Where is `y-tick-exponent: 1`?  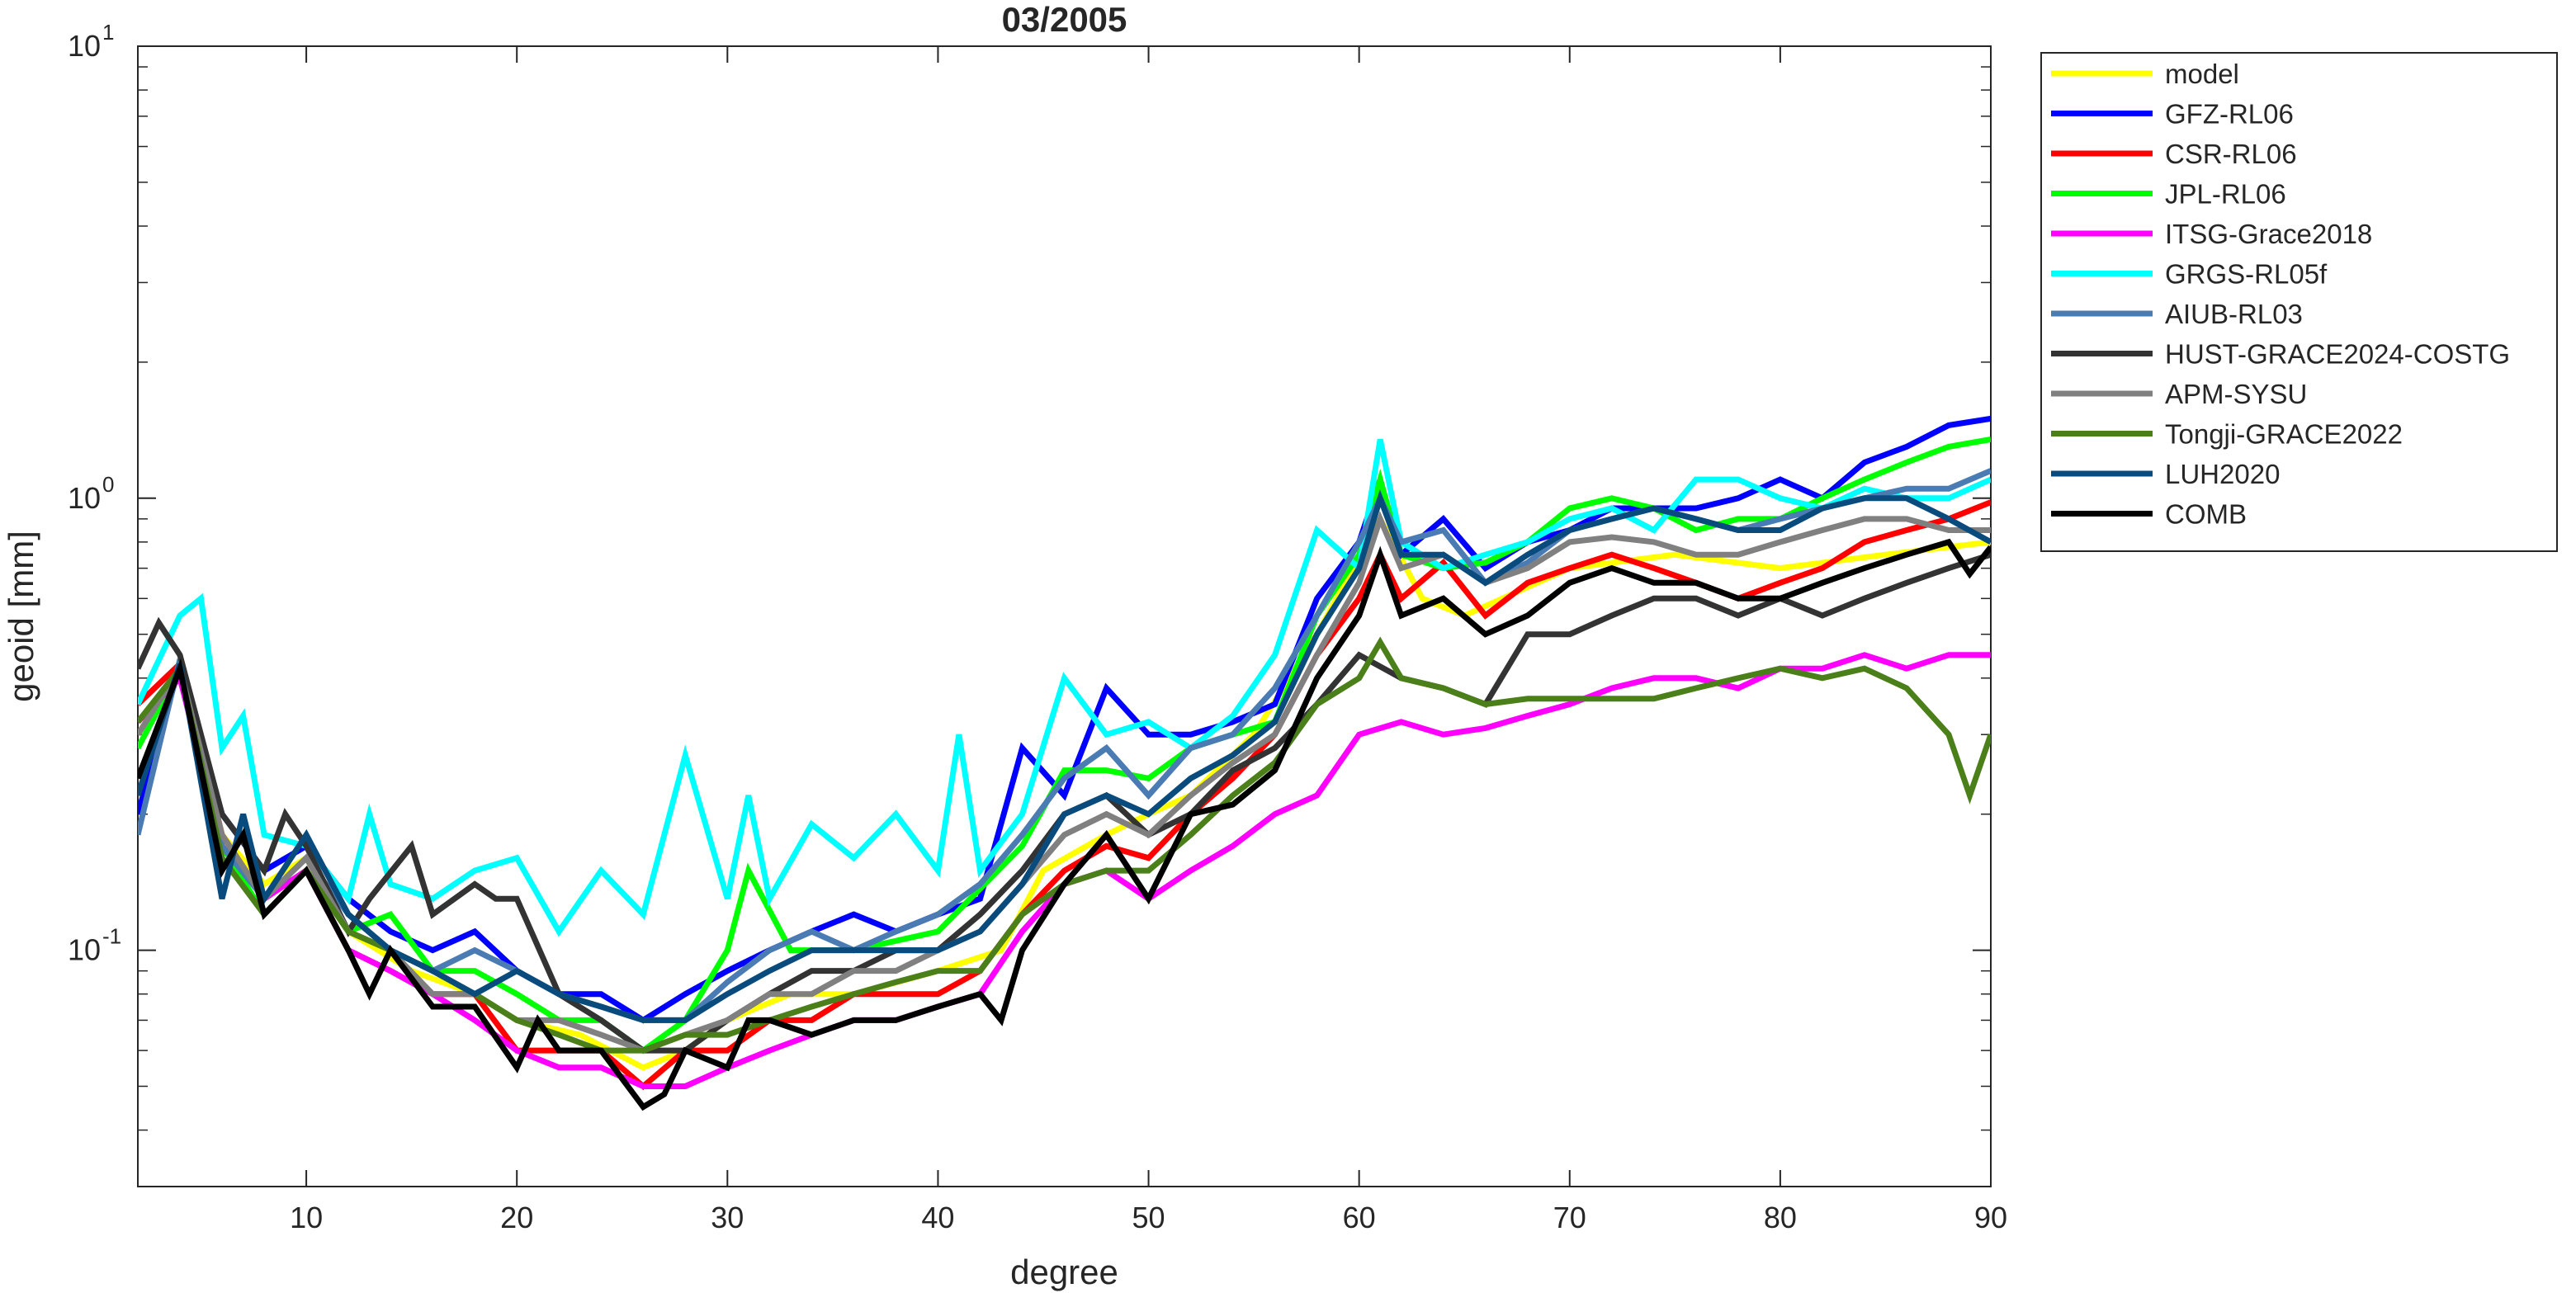 y-tick-exponent: 1 is located at coordinates (108, 32).